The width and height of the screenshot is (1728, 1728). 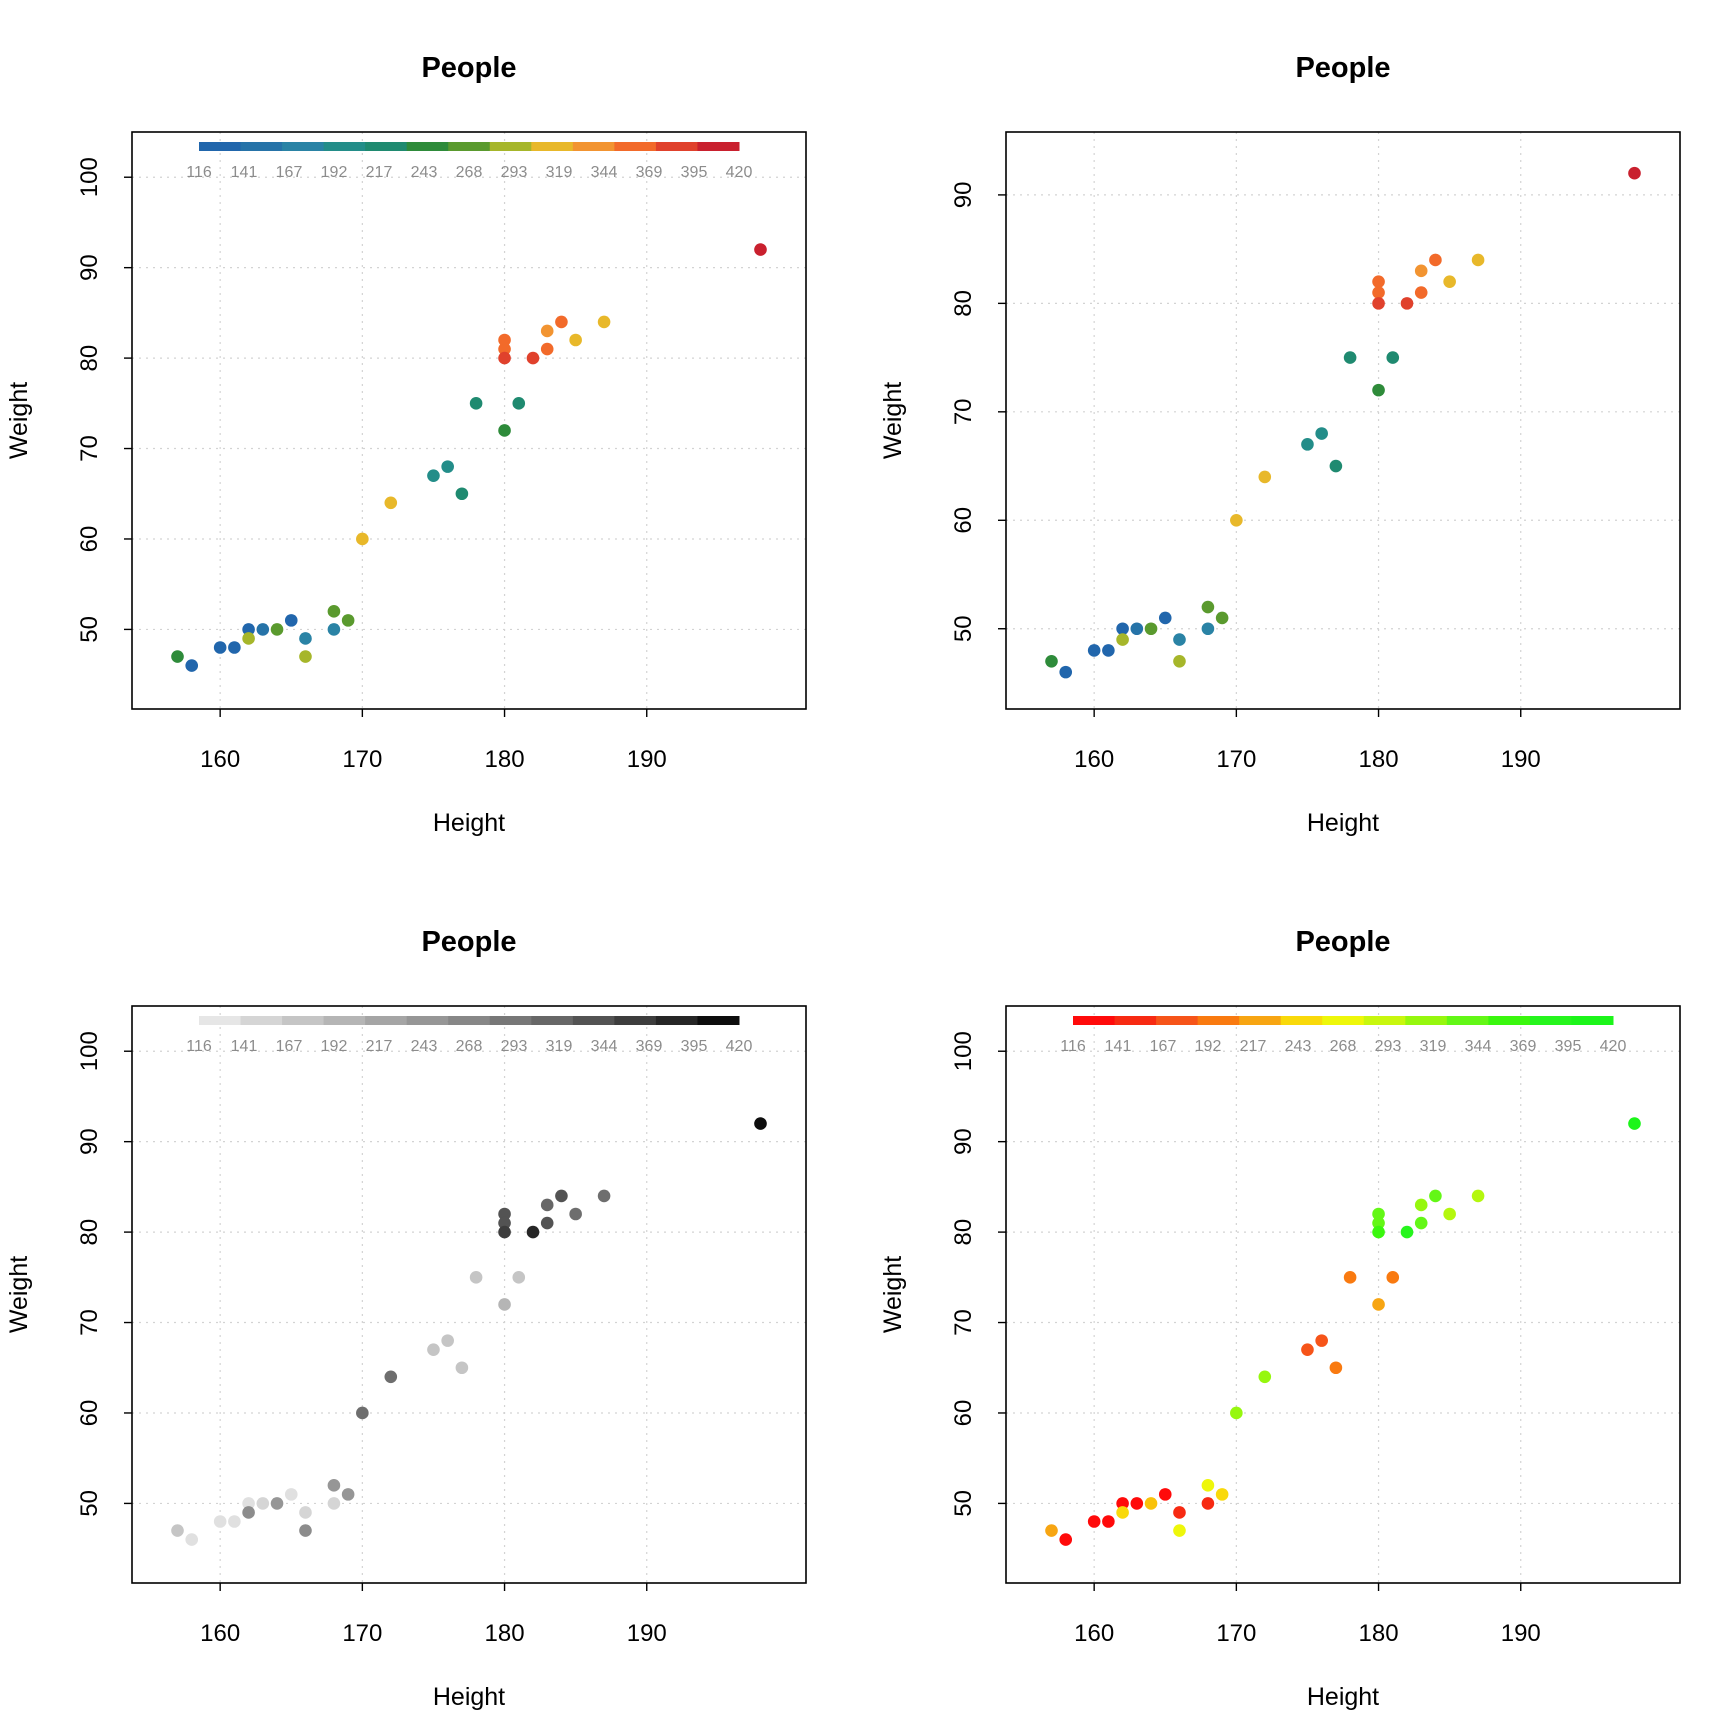 What do you see at coordinates (1343, 1046) in the screenshot?
I see `legend-tick-label: 268` at bounding box center [1343, 1046].